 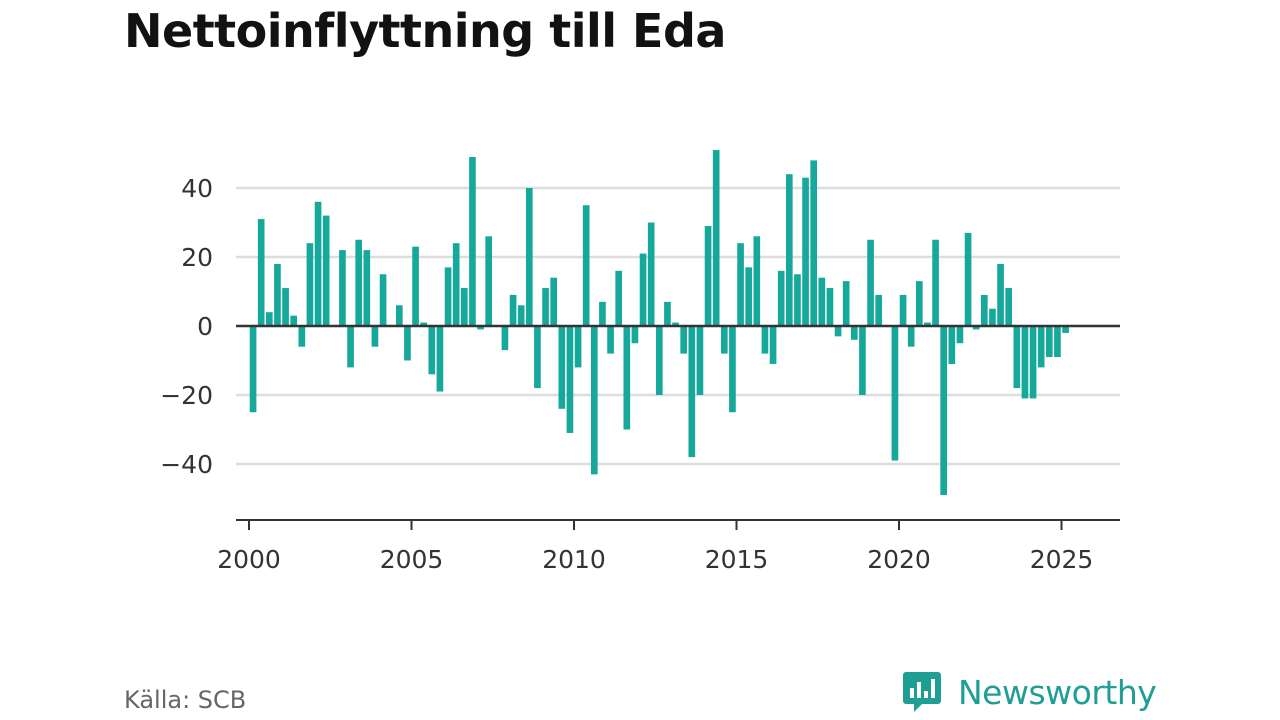 I want to click on y-tick-label: −20, so click(x=186, y=395).